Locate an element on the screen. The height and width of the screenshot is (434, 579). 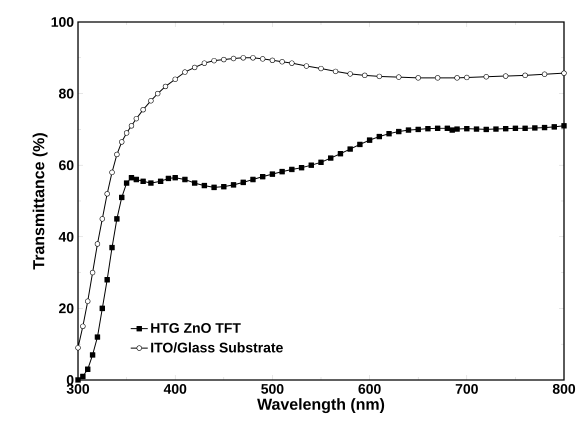
y-tick-label: 0 is located at coordinates (70, 380).